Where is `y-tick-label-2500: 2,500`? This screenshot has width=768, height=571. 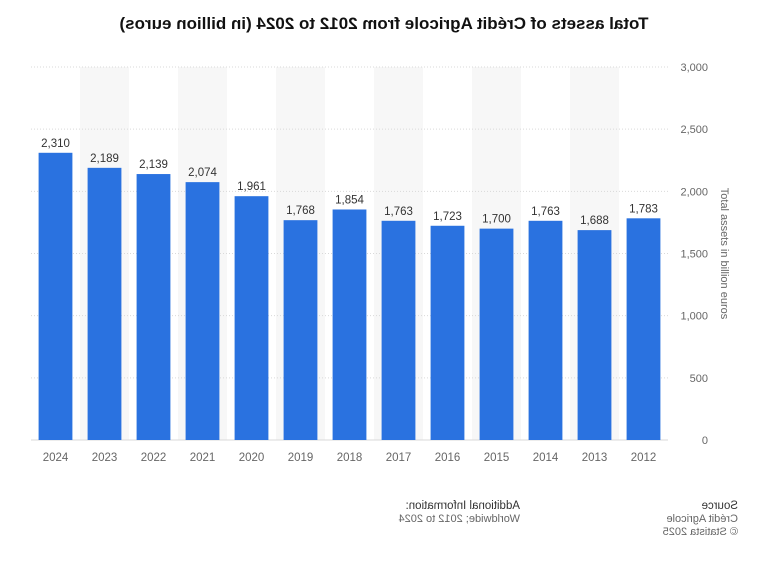
y-tick-label-2500: 2,500 is located at coordinates (694, 130).